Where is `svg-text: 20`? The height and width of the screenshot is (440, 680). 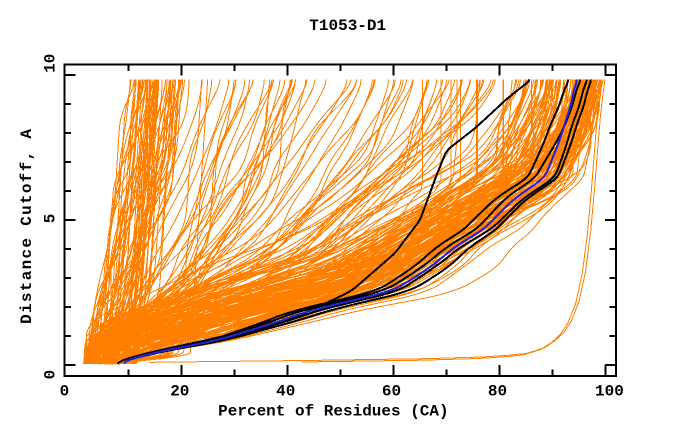
svg-text: 20 is located at coordinates (179, 392).